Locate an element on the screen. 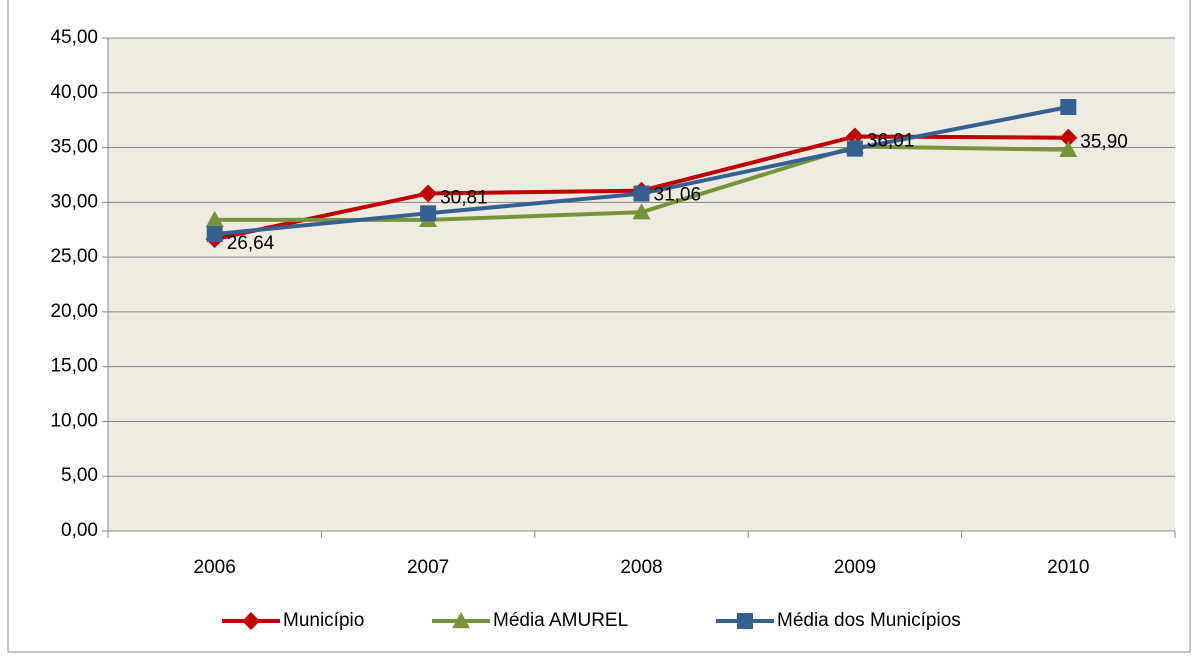 The image size is (1192, 659). legend-label: Município is located at coordinates (323, 620).